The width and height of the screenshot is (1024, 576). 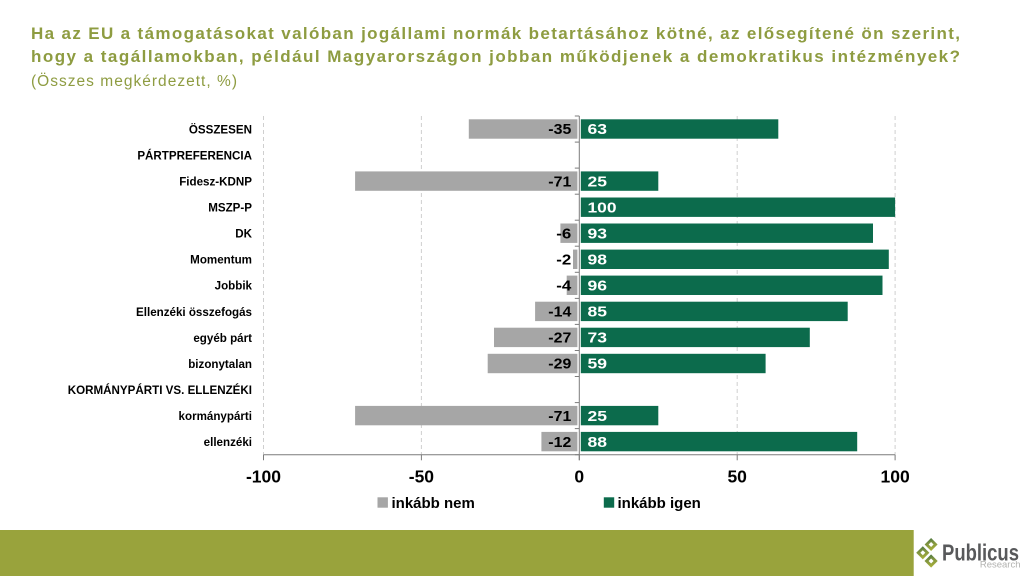 What do you see at coordinates (579, 477) in the screenshot?
I see `svg-text: 0` at bounding box center [579, 477].